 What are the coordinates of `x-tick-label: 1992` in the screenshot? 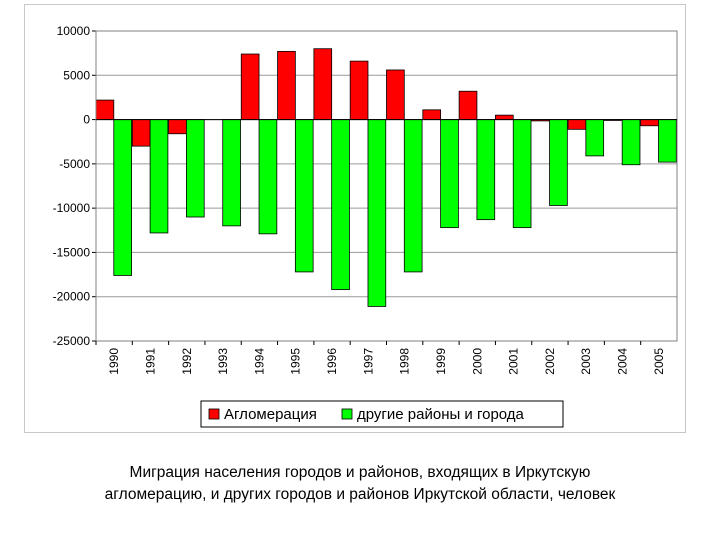 It's located at (187, 361).